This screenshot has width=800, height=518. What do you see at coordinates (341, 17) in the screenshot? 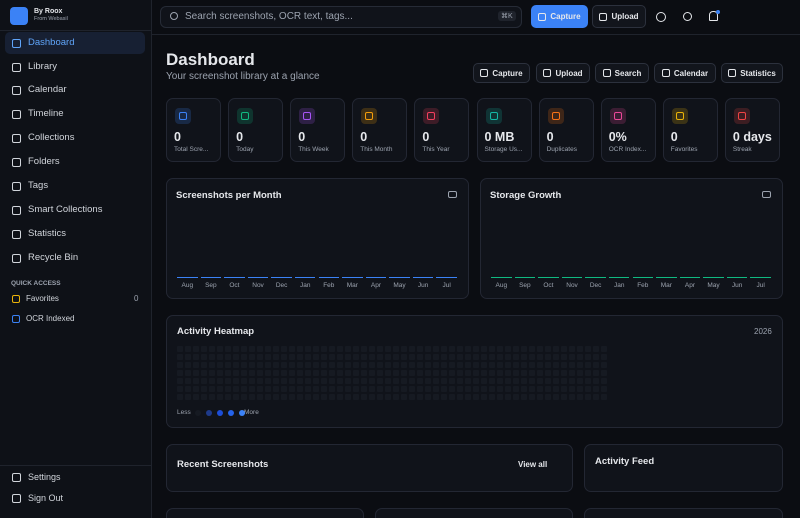
I see `search-box` at bounding box center [341, 17].